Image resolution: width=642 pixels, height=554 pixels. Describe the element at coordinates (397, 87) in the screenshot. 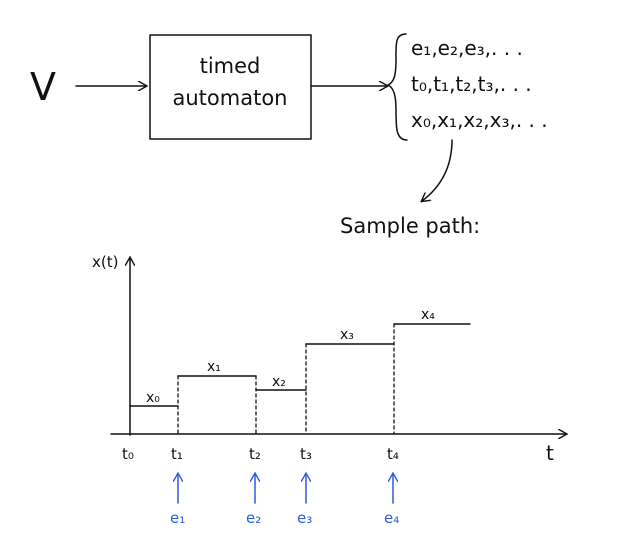

I see `output-brace` at that location.